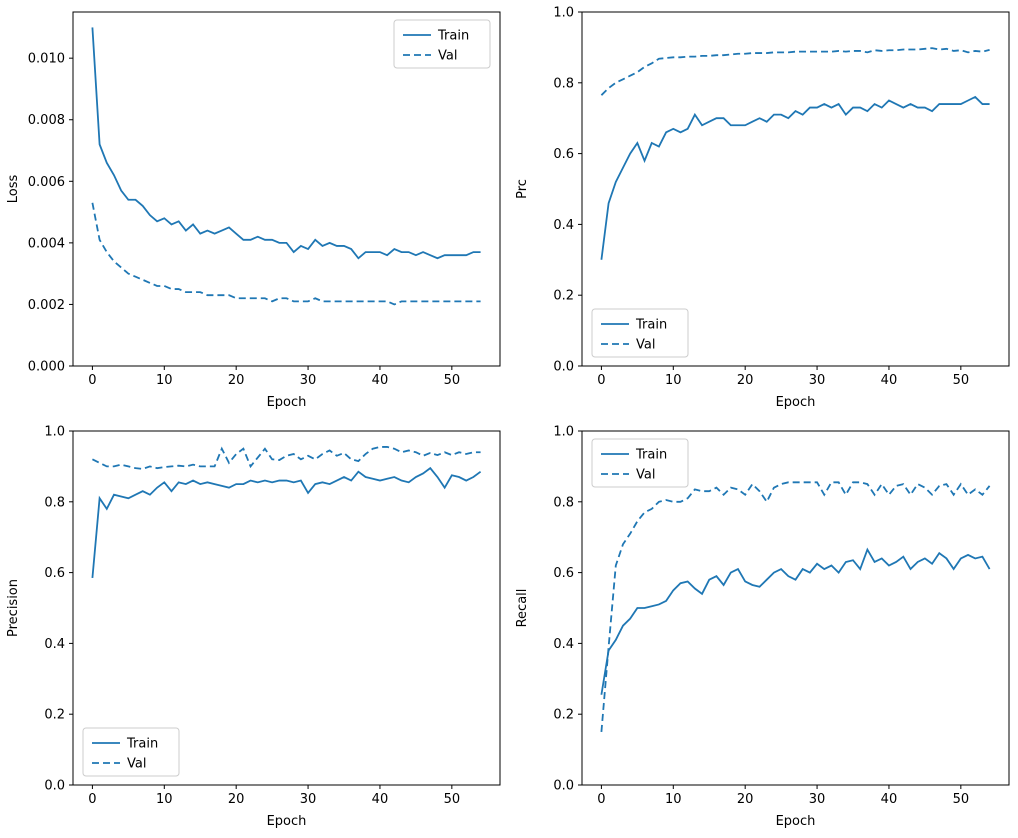  Describe the element at coordinates (46, 182) in the screenshot. I see `y-tick-label: 0.006` at that location.